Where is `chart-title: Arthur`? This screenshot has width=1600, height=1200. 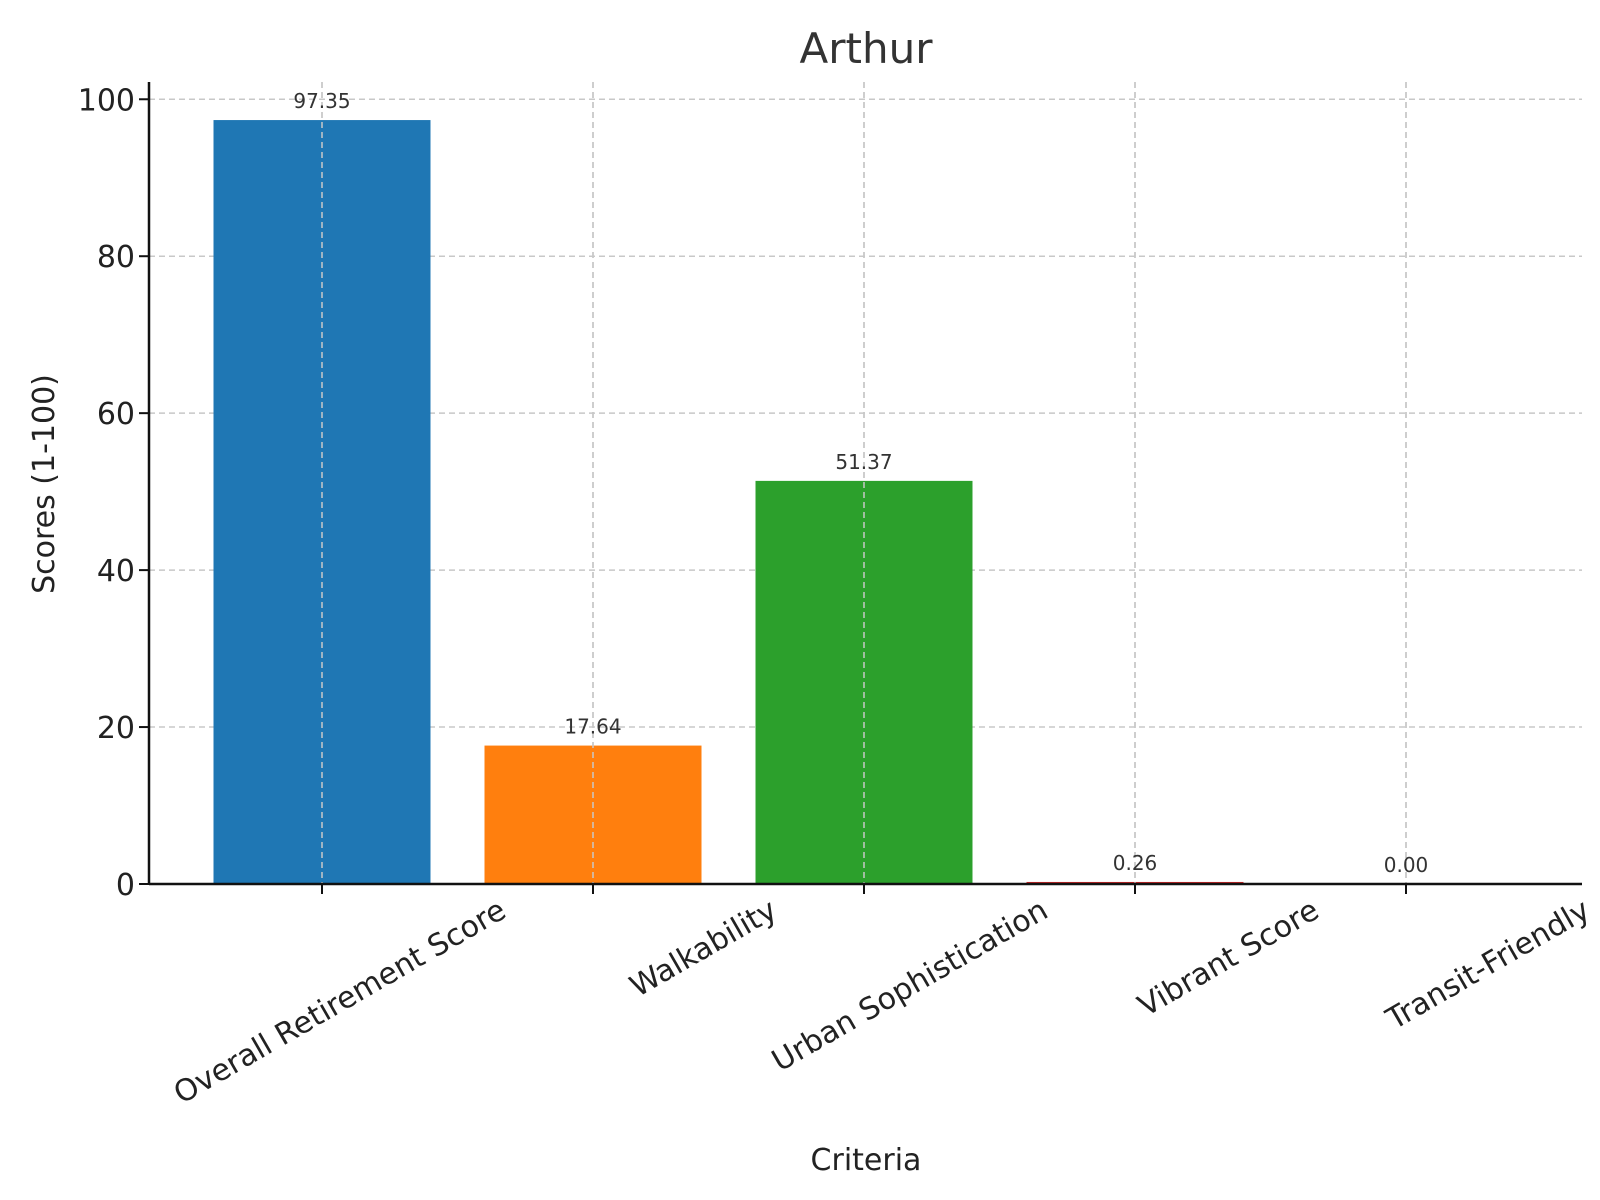 chart-title: Arthur is located at coordinates (867, 48).